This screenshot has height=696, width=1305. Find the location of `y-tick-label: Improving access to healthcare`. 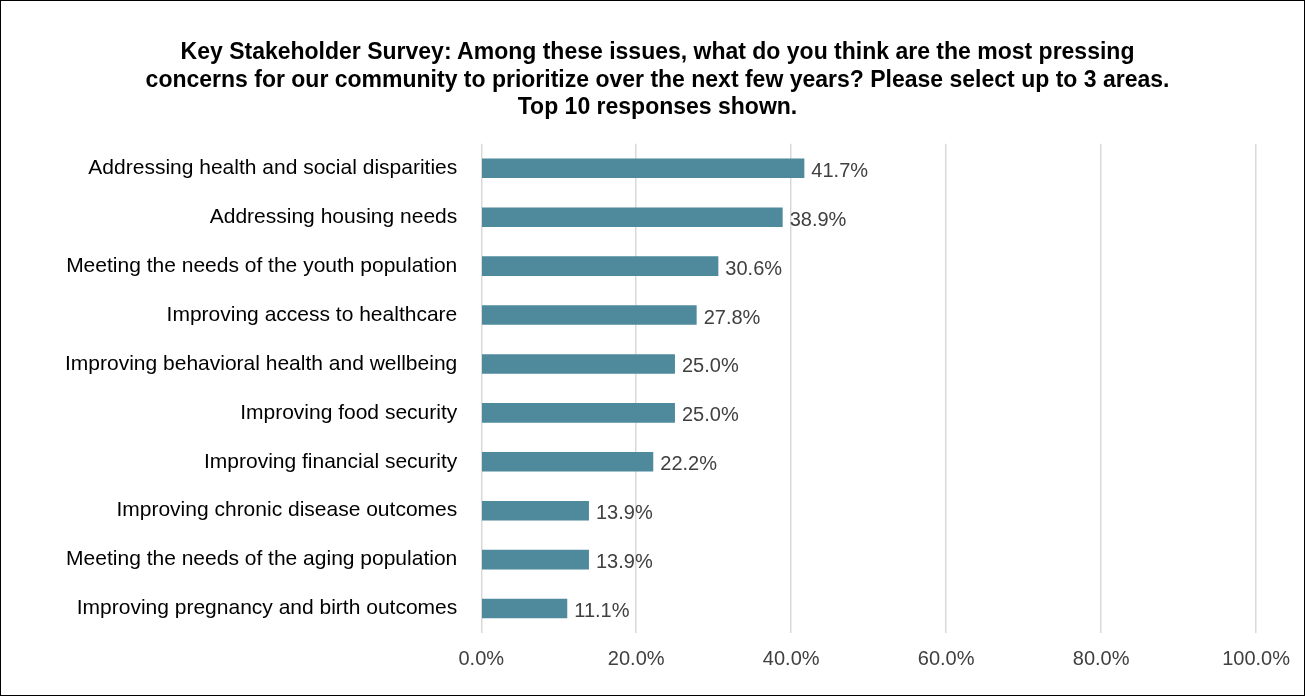

y-tick-label: Improving access to healthcare is located at coordinates (312, 313).